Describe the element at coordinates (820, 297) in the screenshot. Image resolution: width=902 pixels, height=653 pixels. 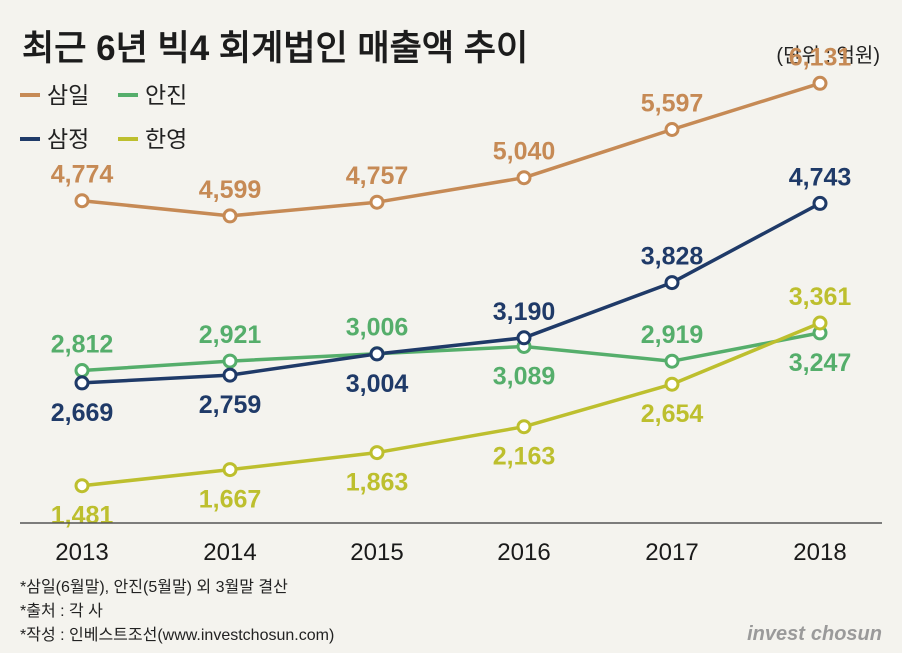
I see `data-label: 3,361` at that location.